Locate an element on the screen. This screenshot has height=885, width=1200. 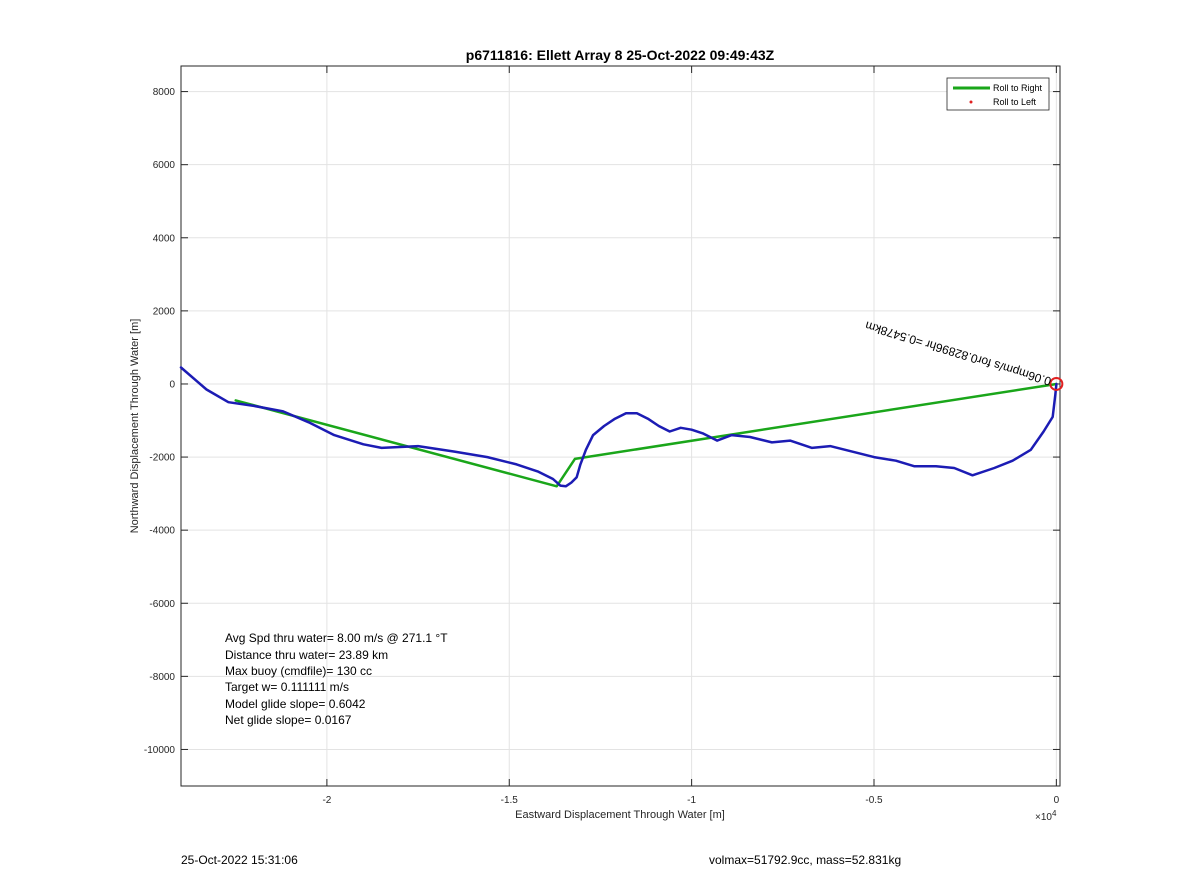
y-tick-label: 8000 is located at coordinates (164, 92).